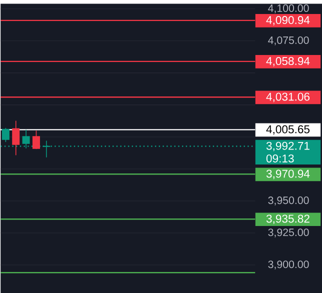 This screenshot has width=322, height=293. I want to click on y-tick-label: 3,925.00, so click(288, 233).